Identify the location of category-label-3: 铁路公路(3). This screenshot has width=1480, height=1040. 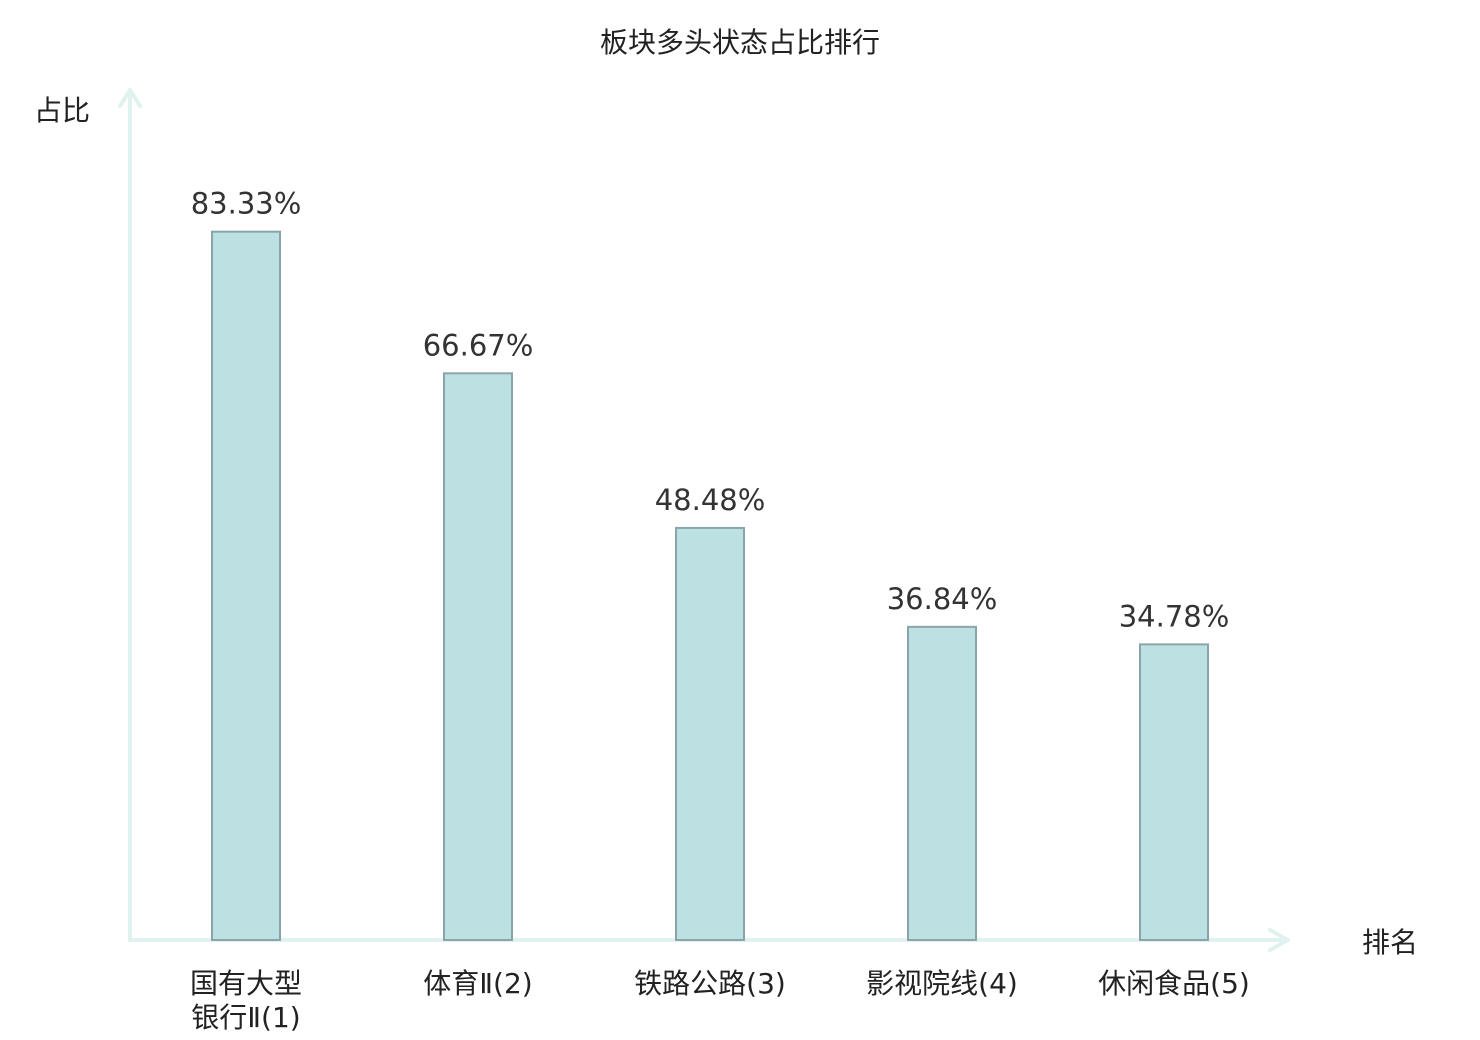
(710, 983).